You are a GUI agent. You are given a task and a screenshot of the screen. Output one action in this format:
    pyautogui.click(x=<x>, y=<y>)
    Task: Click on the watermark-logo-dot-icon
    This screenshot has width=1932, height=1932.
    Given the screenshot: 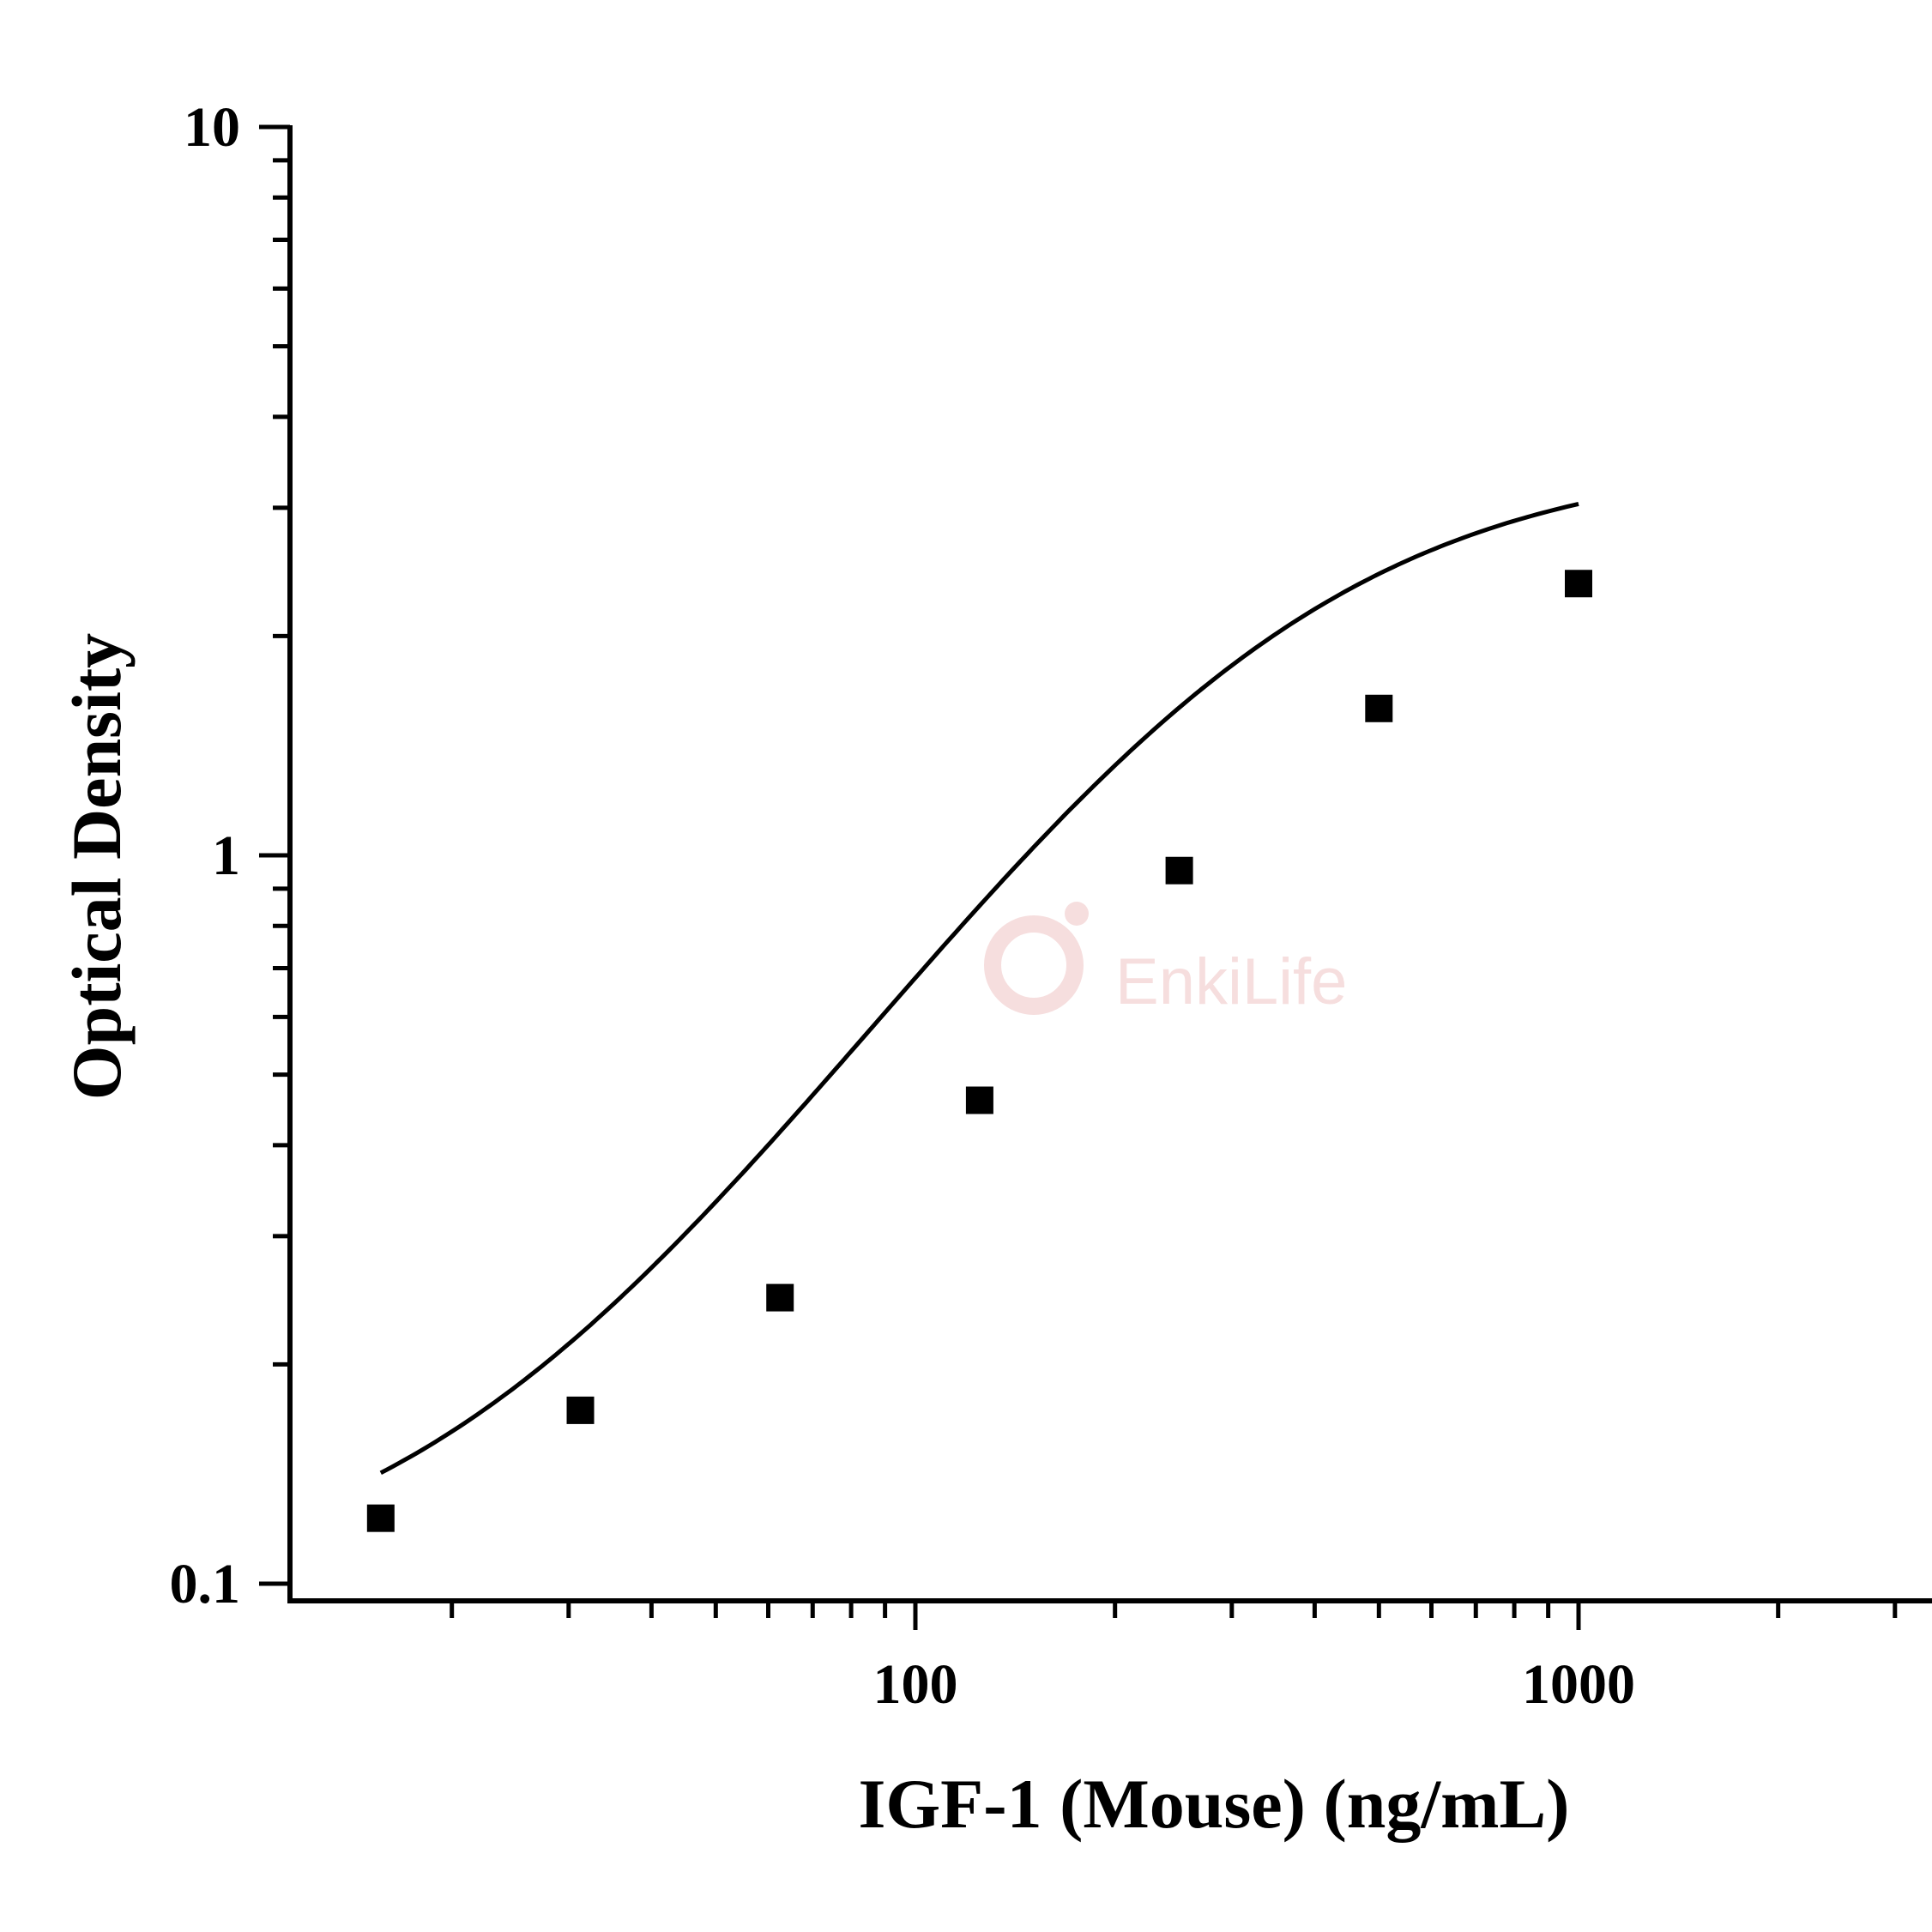 What is the action you would take?
    pyautogui.click(x=1077, y=914)
    